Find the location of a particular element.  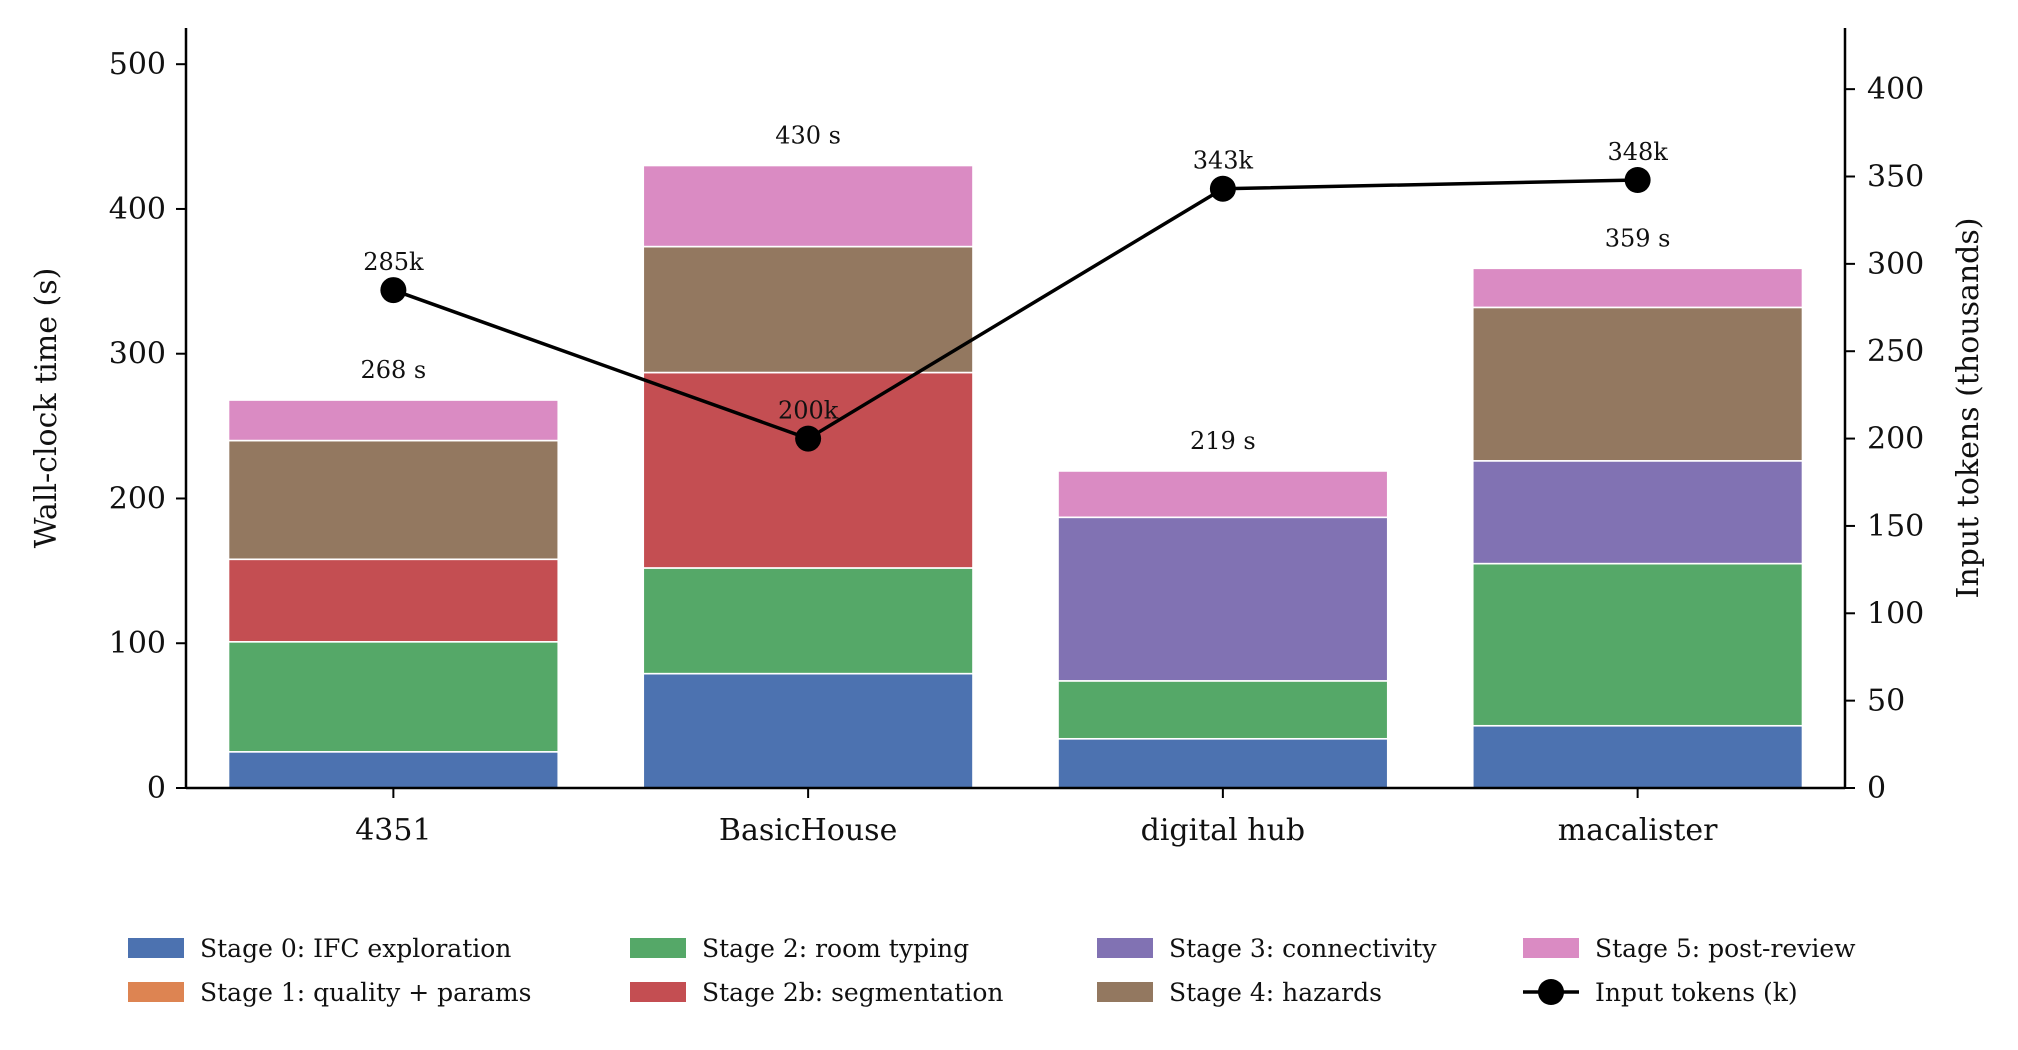

right-tick-label: 200 is located at coordinates (1895, 439).